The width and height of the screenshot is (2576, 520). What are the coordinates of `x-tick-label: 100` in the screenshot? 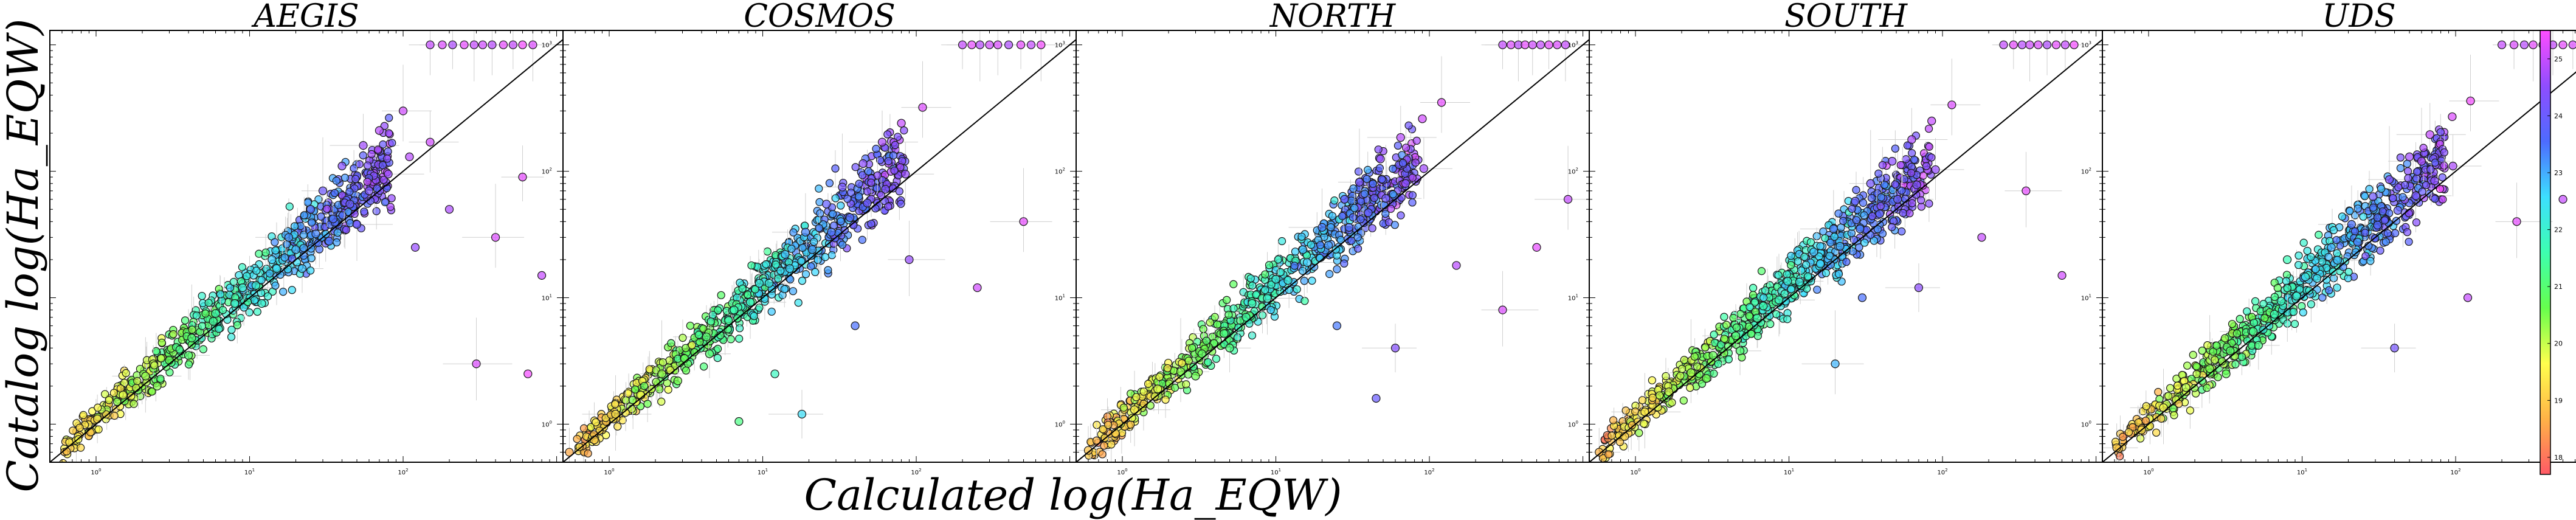 It's located at (96, 472).